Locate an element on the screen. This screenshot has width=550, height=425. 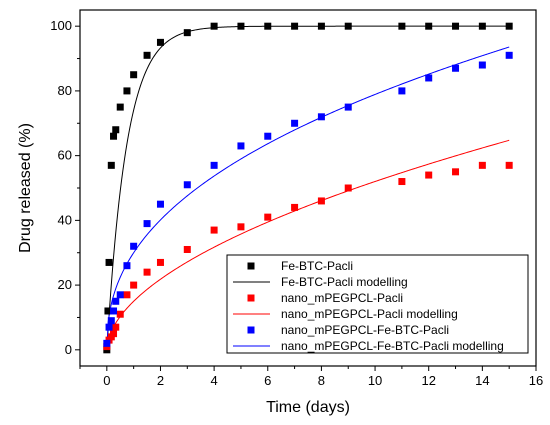
y-axis-title: Drug released (%) is located at coordinates (25, 188).